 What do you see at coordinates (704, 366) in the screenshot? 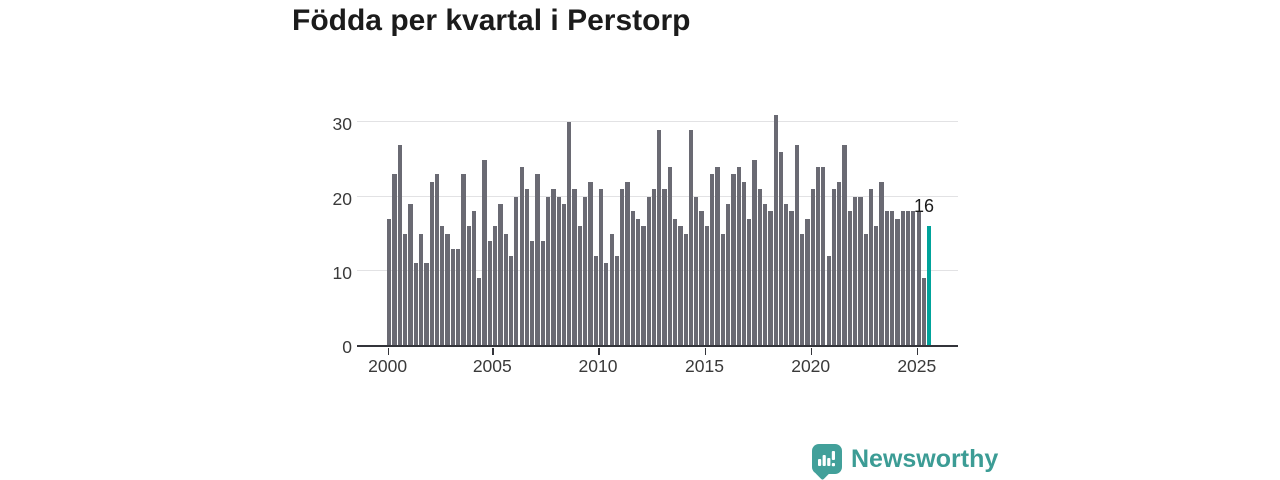
I see `x-axis-tick-label: 2015` at bounding box center [704, 366].